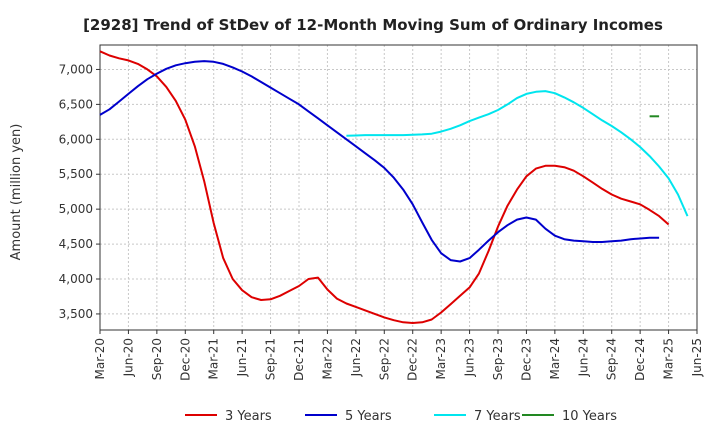 The width and height of the screenshot is (720, 440). Describe the element at coordinates (669, 358) in the screenshot. I see `x-tick-label: Mar-25` at that location.